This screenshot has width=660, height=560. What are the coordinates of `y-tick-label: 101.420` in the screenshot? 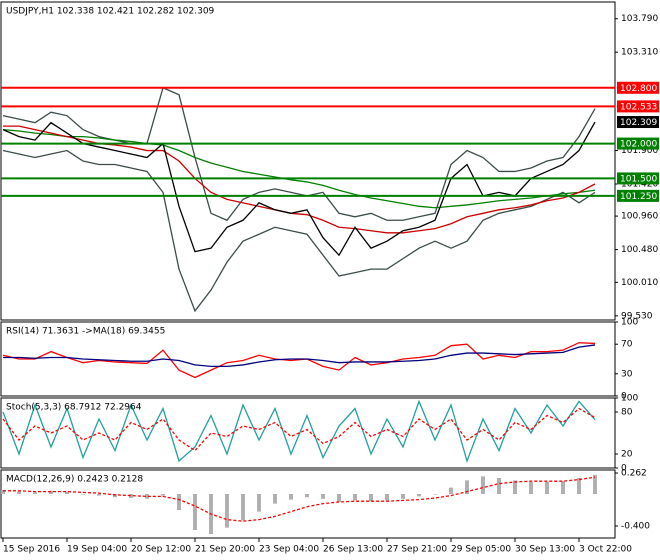 It's located at (639, 185).